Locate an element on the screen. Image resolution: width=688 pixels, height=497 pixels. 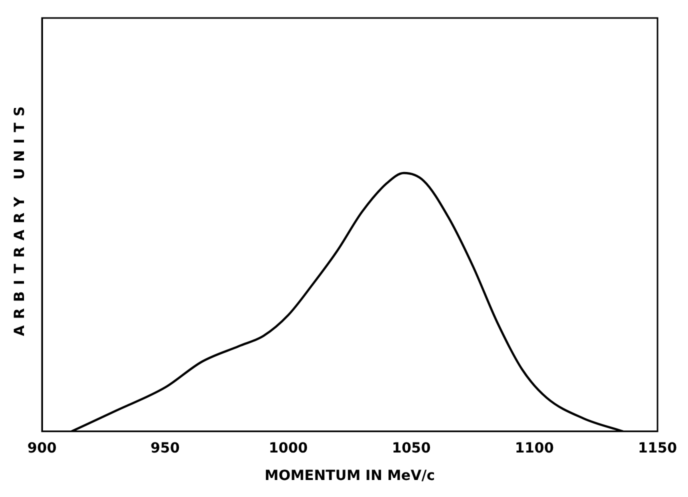
x-tick-label: 1100 is located at coordinates (534, 448).